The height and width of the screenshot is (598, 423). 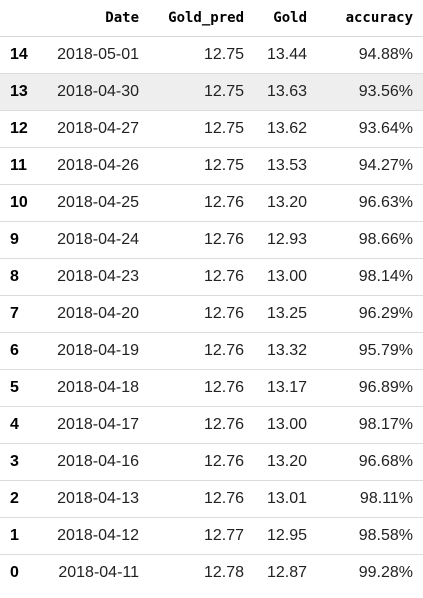 What do you see at coordinates (370, 499) in the screenshot?
I see `accuracy-cell: 98.11%` at bounding box center [370, 499].